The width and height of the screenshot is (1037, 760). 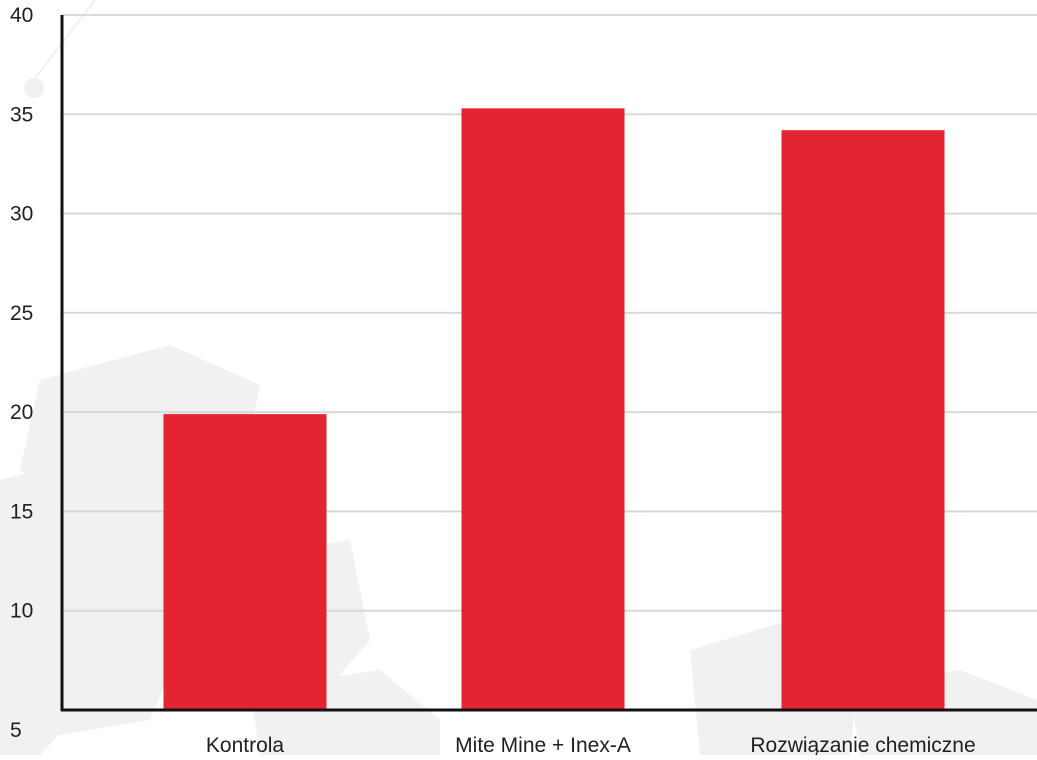 What do you see at coordinates (45, 677) in the screenshot?
I see `watermark-hexagon` at bounding box center [45, 677].